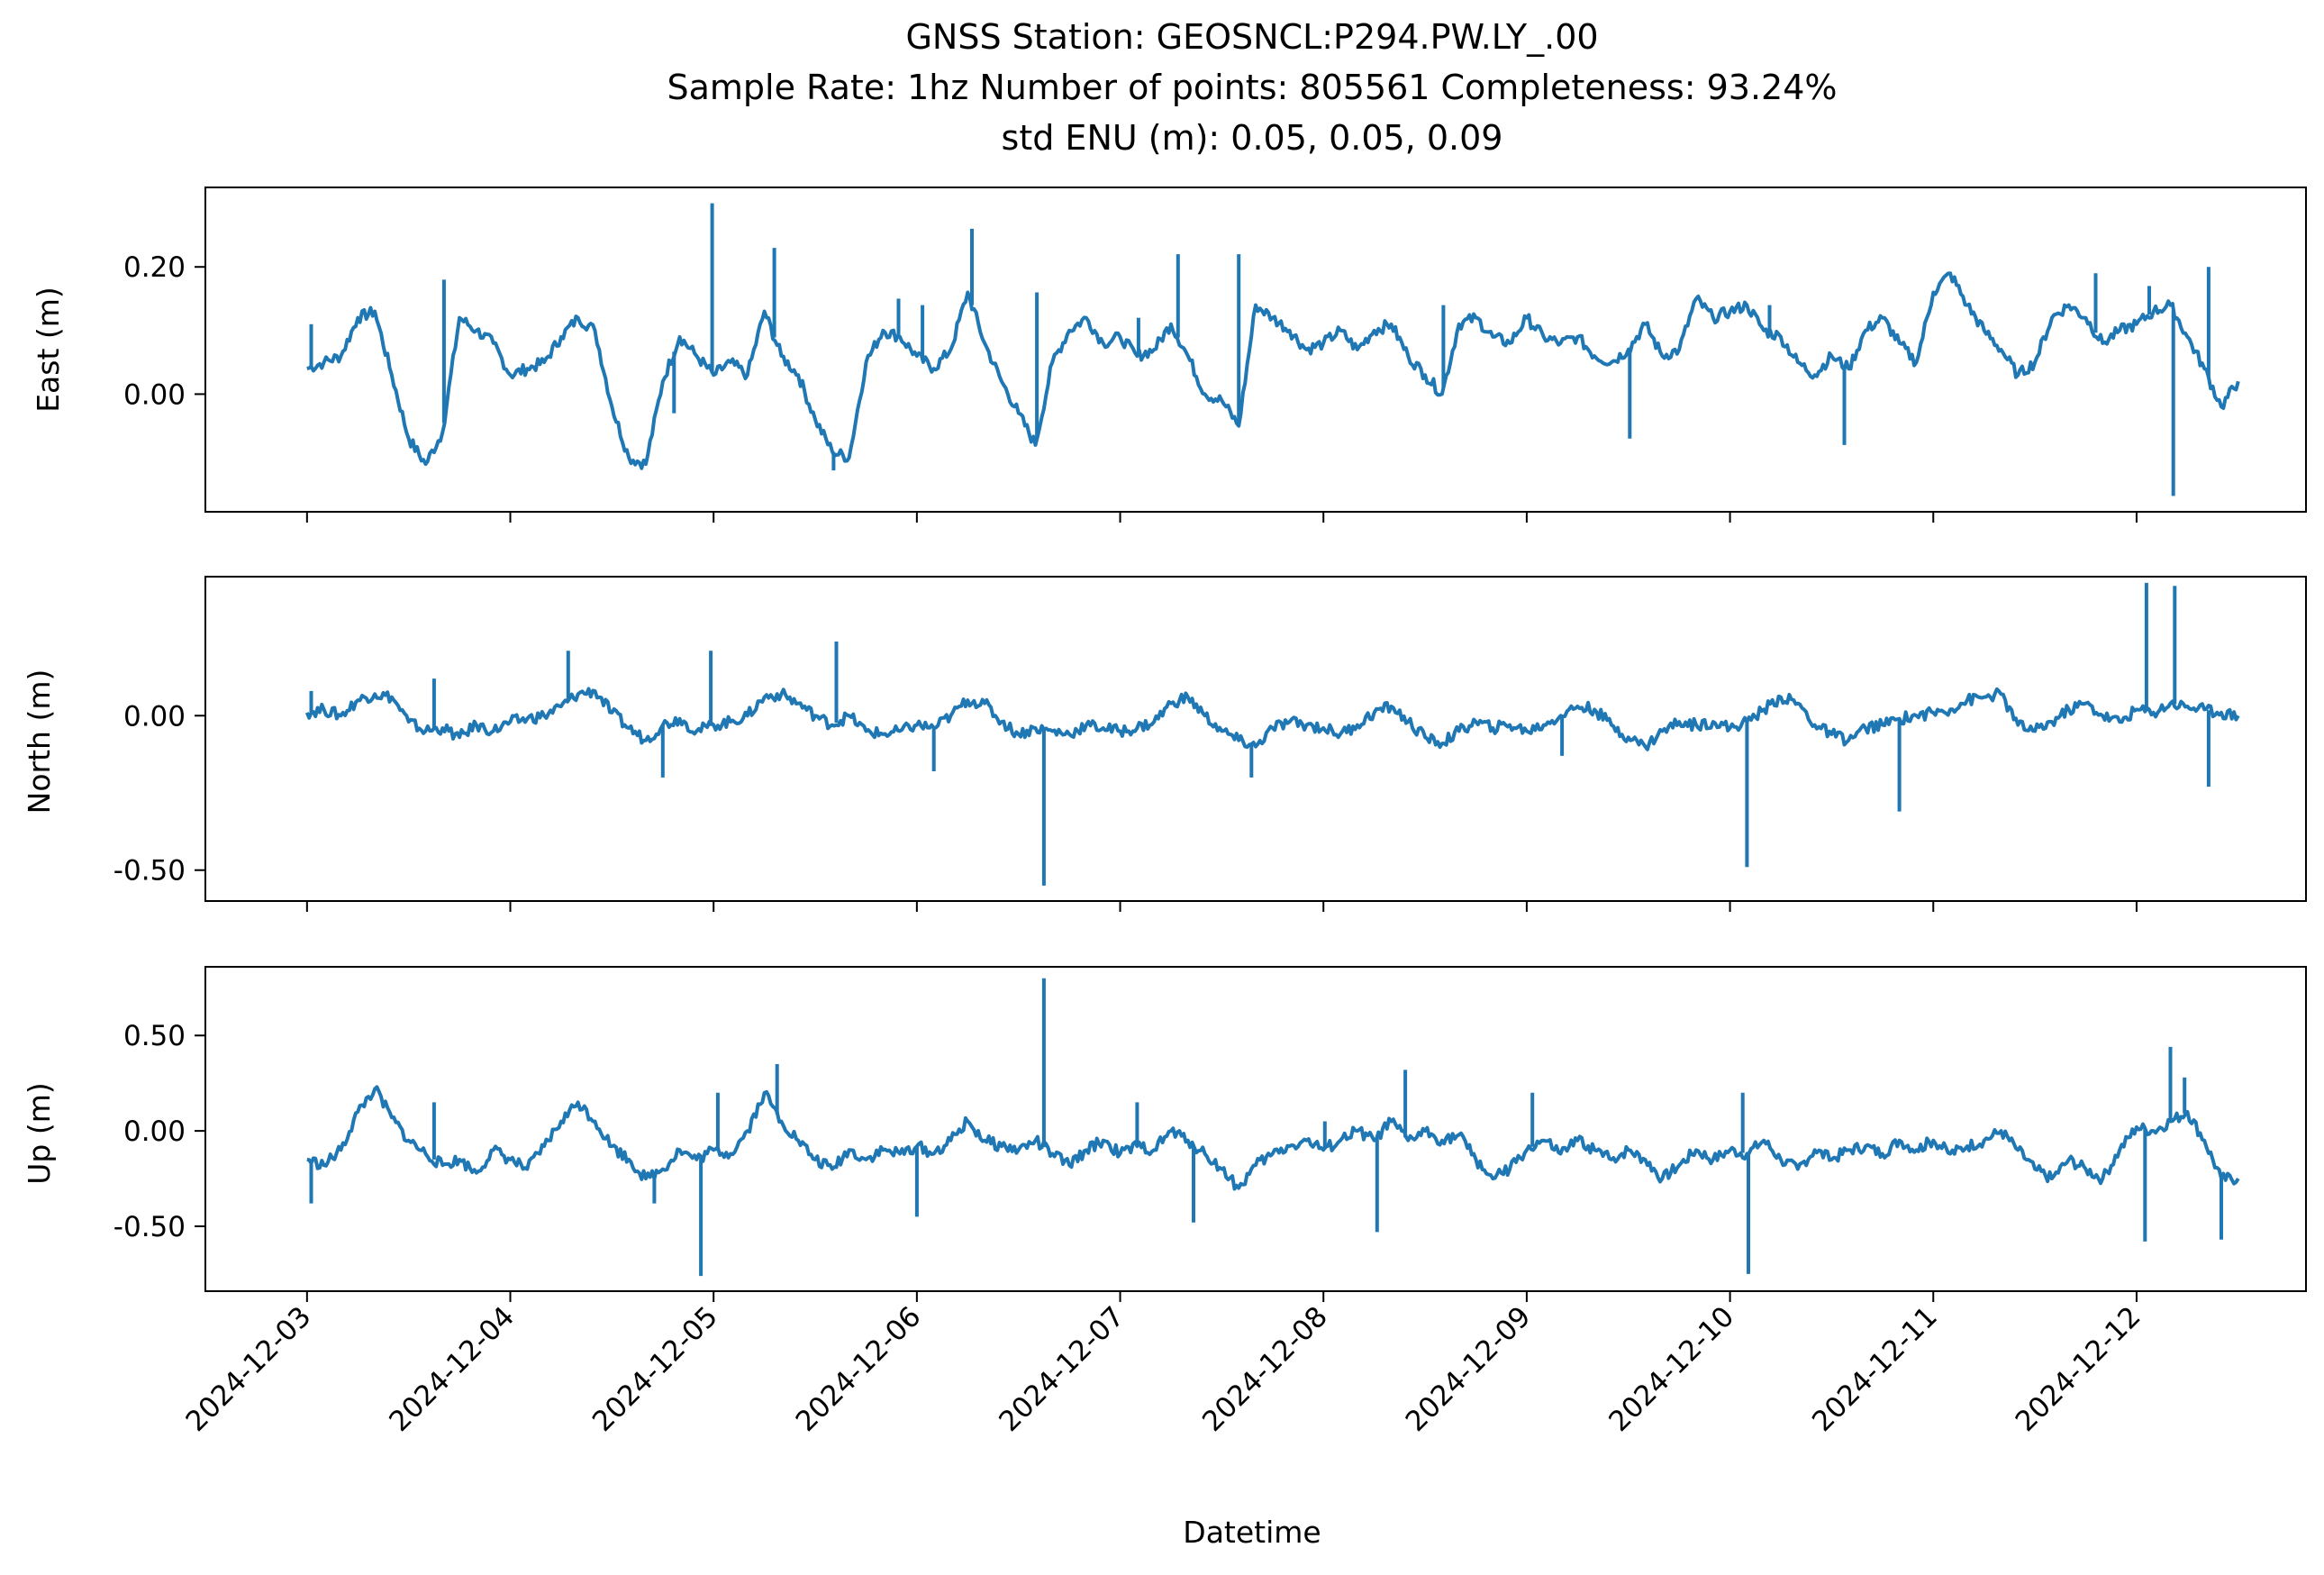  What do you see at coordinates (155, 394) in the screenshot?
I see `east-ytick-label-0: 0.00` at bounding box center [155, 394].